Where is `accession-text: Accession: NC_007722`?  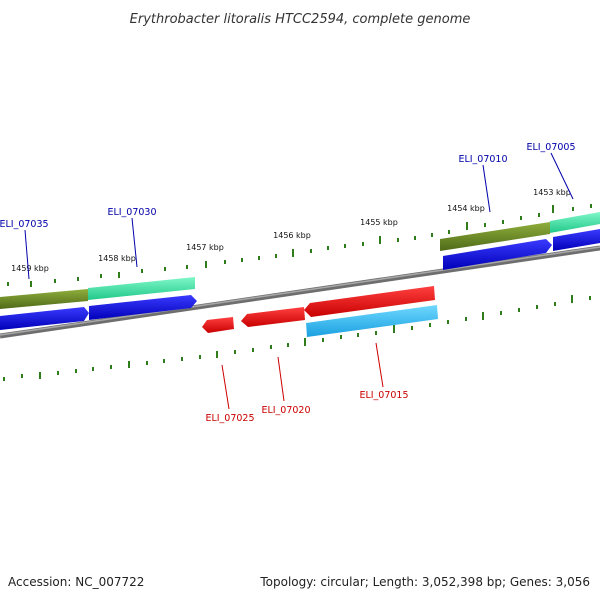 accession-text: Accession: NC_007722 is located at coordinates (76, 582).